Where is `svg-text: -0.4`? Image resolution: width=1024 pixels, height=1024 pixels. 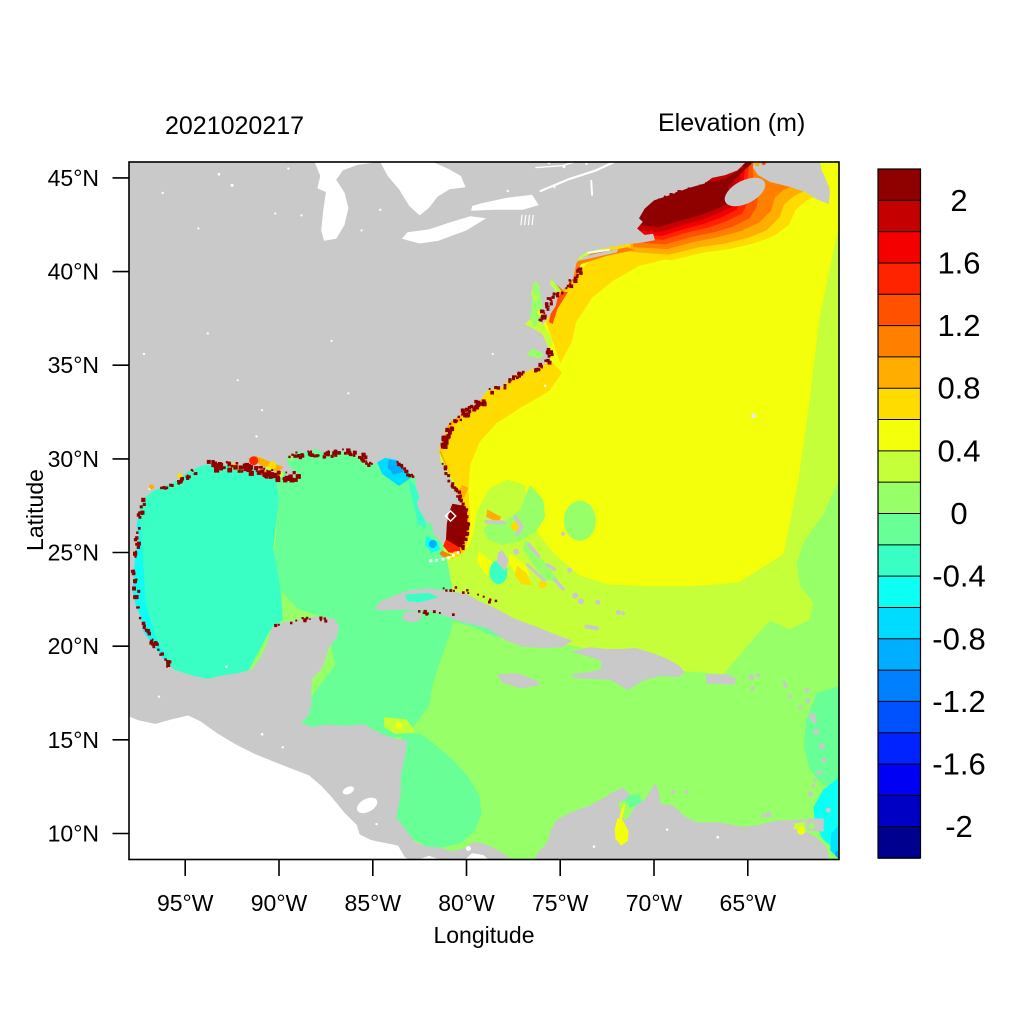 svg-text: -0.4 is located at coordinates (958, 576).